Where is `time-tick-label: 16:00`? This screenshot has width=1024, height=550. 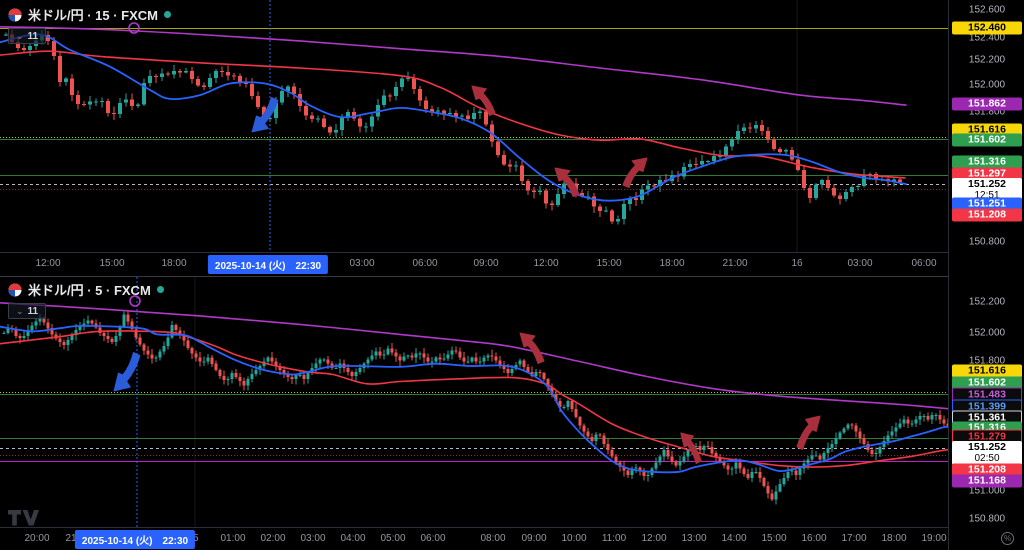
time-tick-label: 16:00 is located at coordinates (814, 538).